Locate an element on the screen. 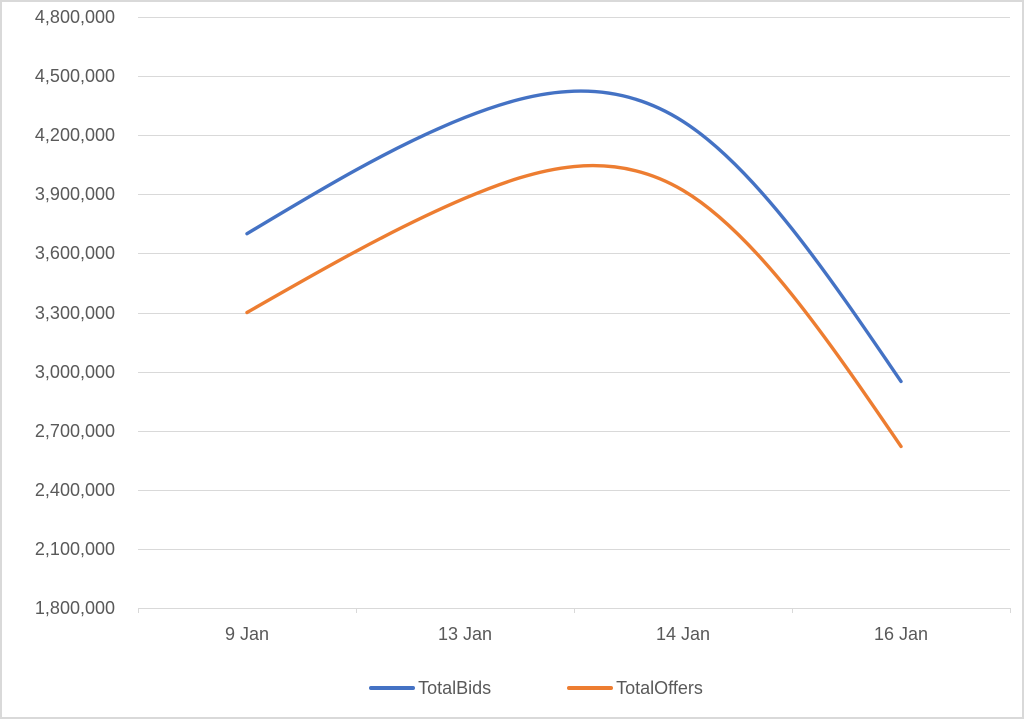 This screenshot has height=719, width=1024. y-tick-label: 3,000,000 is located at coordinates (74, 371).